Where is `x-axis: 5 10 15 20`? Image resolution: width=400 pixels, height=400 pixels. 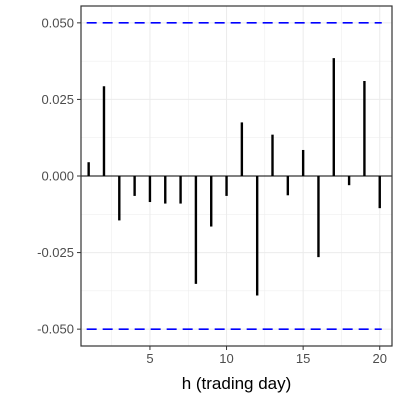 x-axis: 5 10 15 20 is located at coordinates (266, 356).